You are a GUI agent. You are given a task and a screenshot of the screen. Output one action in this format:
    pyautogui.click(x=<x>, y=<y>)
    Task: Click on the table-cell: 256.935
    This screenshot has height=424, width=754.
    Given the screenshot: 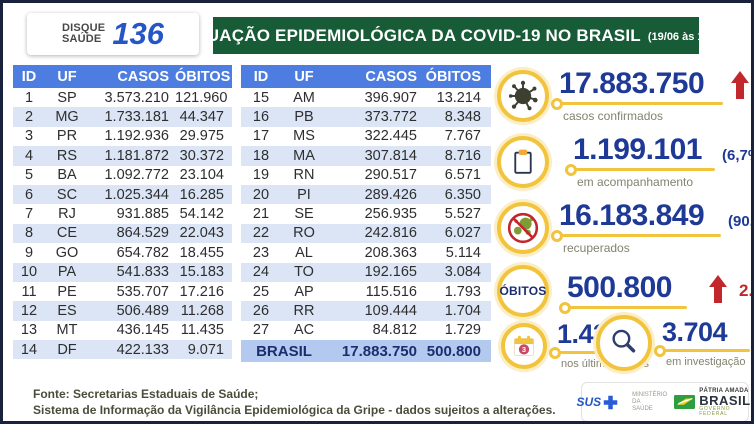 What is the action you would take?
    pyautogui.click(x=390, y=214)
    